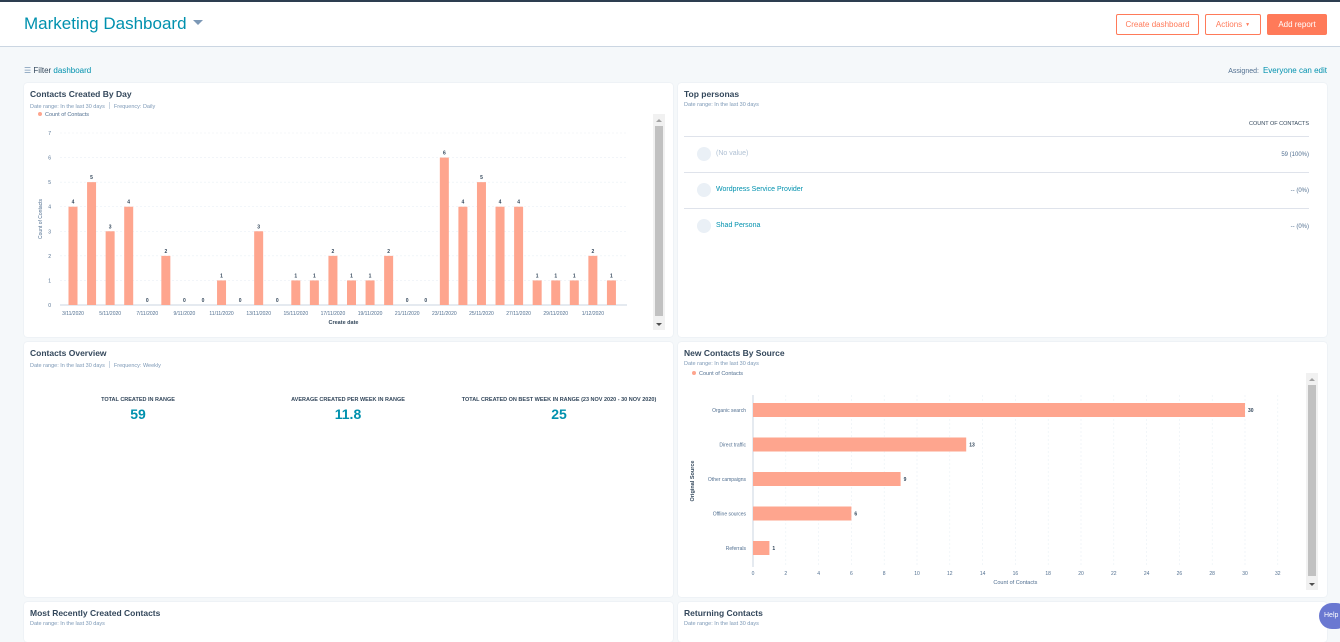 The width and height of the screenshot is (1340, 642). I want to click on kpi-label: TOTAL CREATED IN RANGE, so click(138, 400).